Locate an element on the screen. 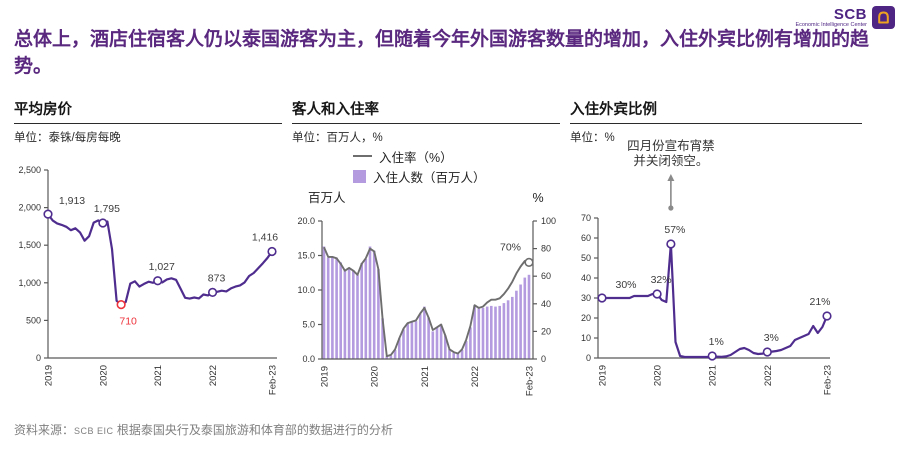  y-tick-label: 50 is located at coordinates (586, 258).